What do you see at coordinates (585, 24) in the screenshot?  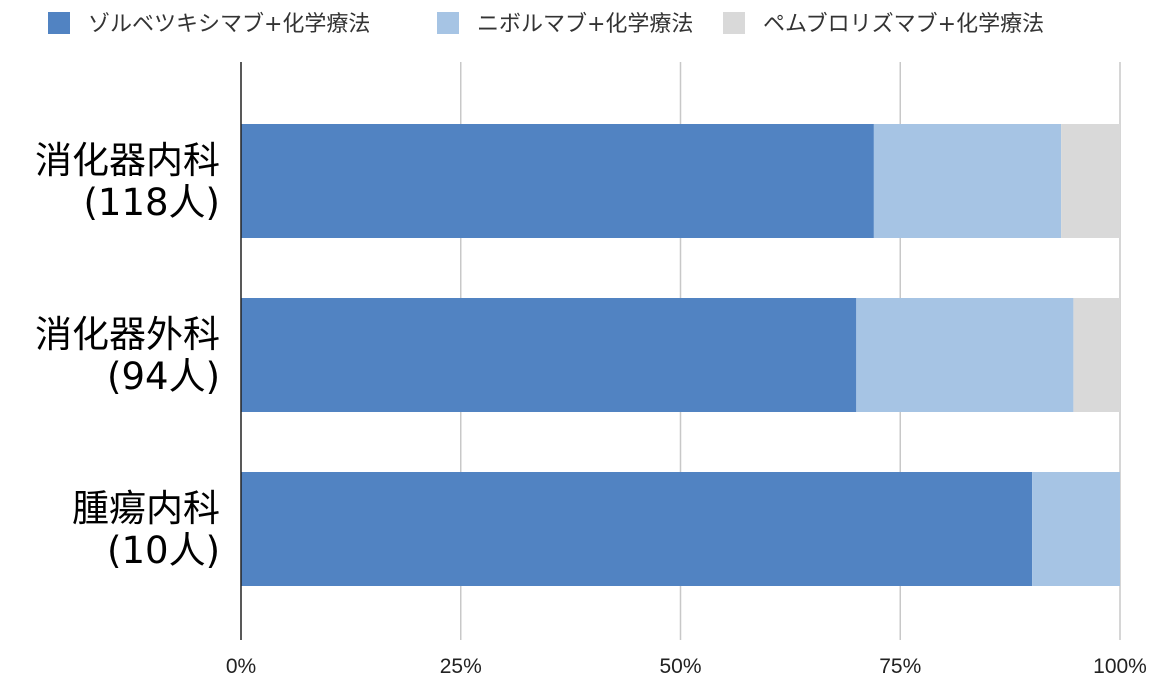 I see `legend-label: ニボルマブ+化学療法` at bounding box center [585, 24].